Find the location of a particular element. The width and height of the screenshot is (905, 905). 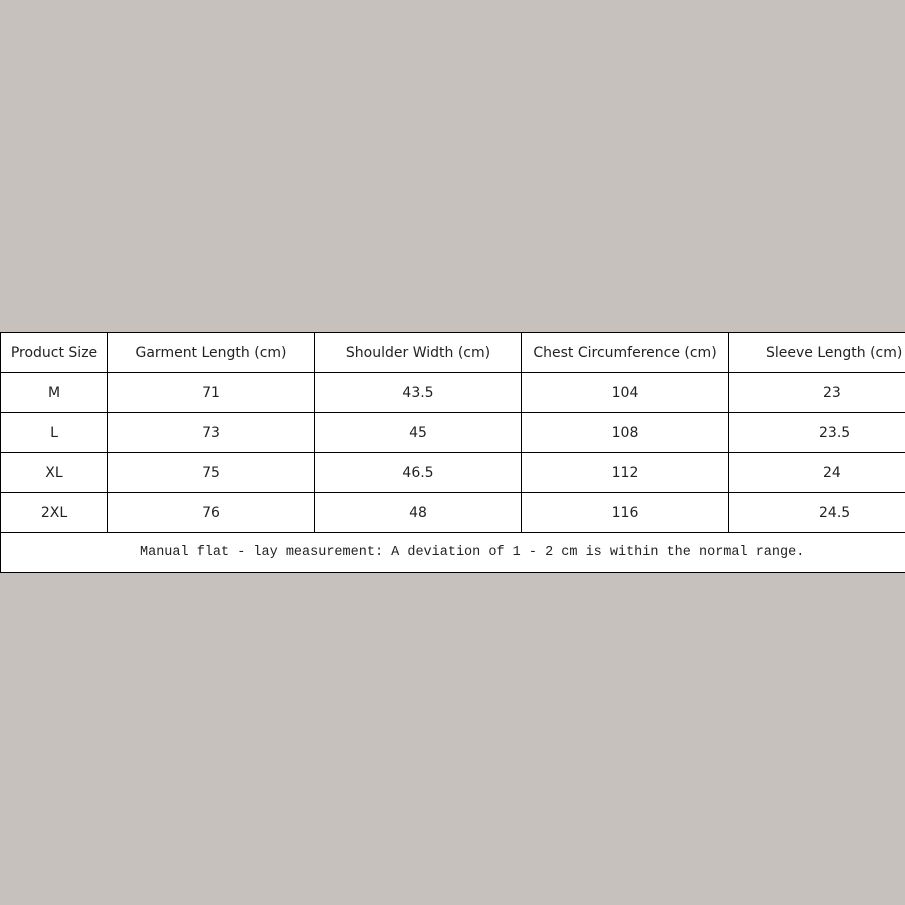

cell: 43.5 is located at coordinates (418, 392).